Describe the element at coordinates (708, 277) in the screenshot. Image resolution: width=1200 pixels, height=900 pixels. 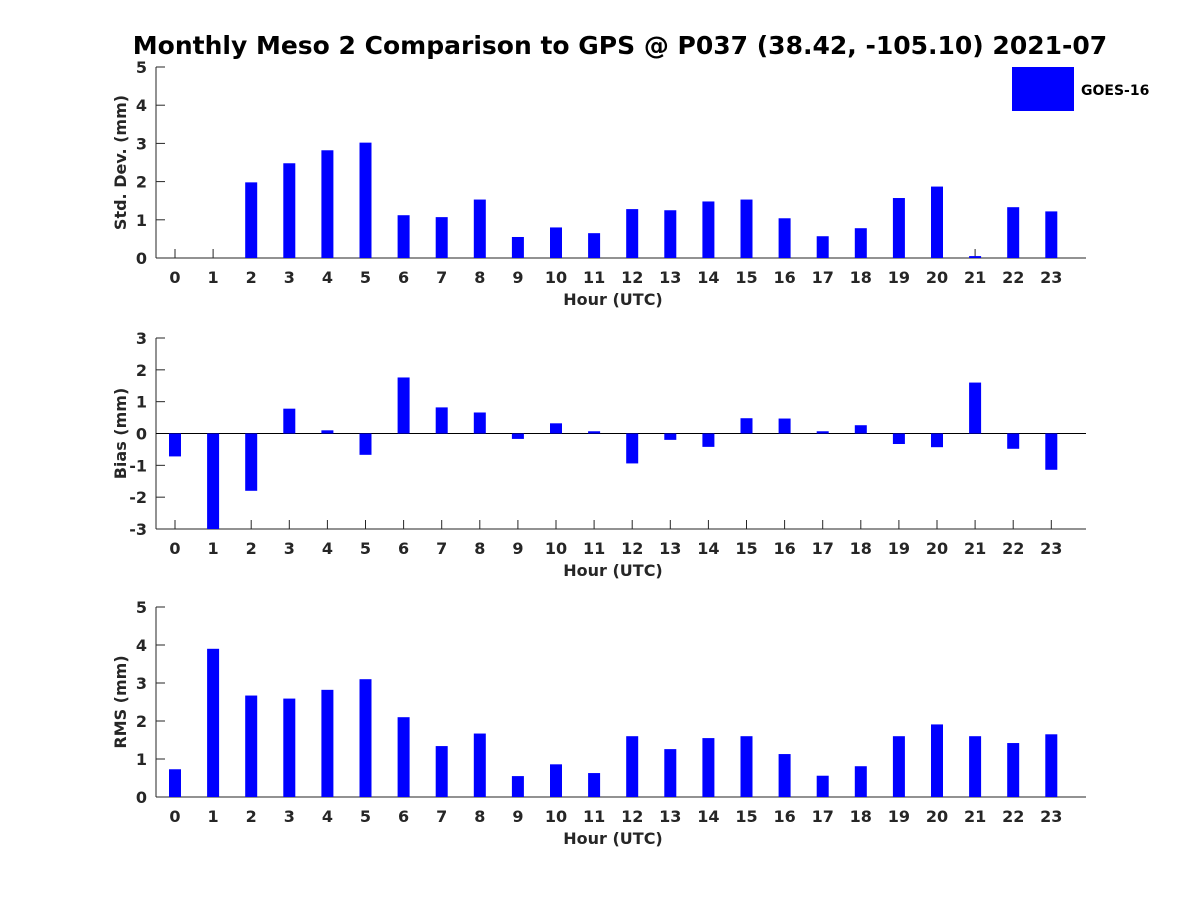
I see `stddev-x-tick-label: 14` at that location.